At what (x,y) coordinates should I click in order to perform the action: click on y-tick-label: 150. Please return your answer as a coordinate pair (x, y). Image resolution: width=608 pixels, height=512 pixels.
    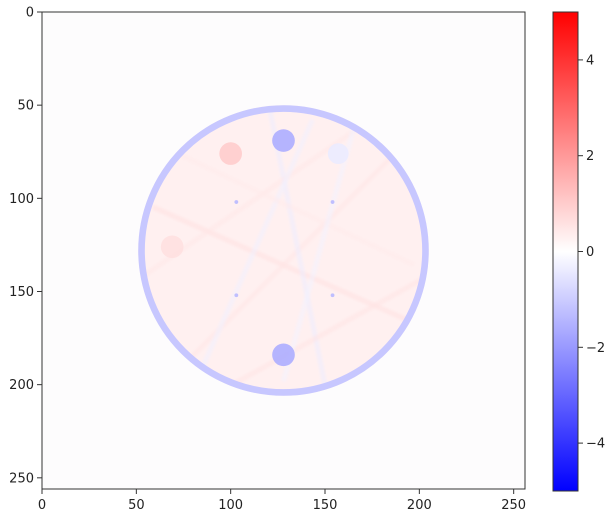
    Looking at the image, I should click on (21, 292).